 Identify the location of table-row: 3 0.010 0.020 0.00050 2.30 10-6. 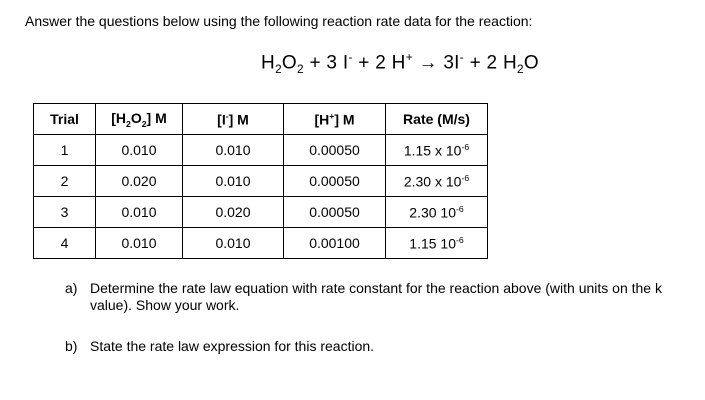
(260, 212).